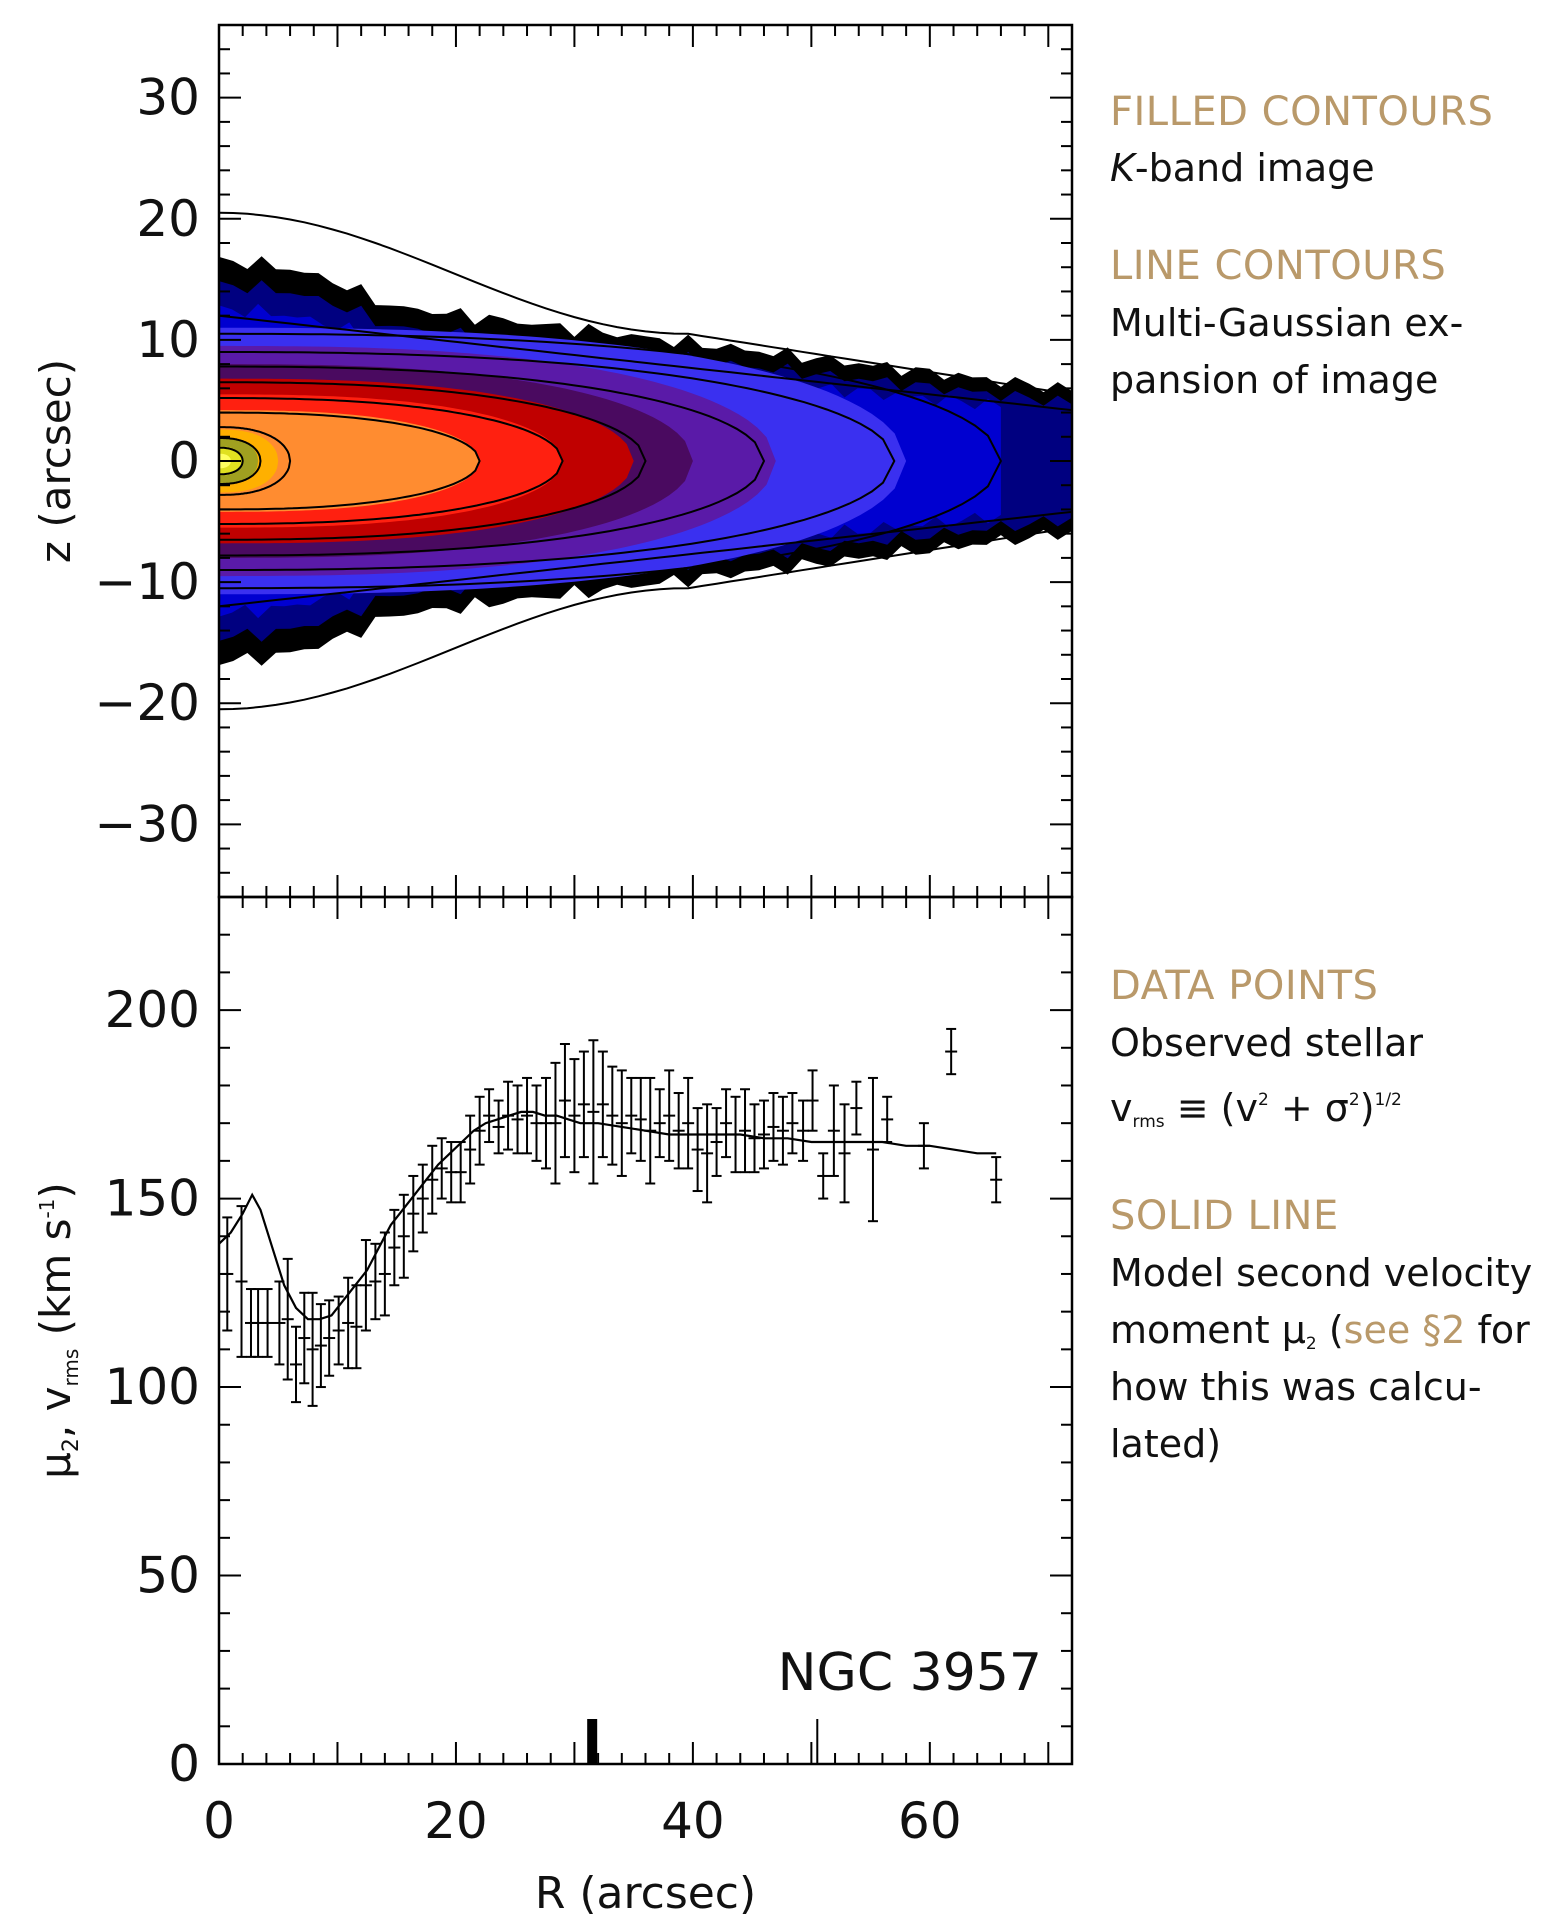  Describe the element at coordinates (147, 703) in the screenshot. I see `top-ytick-label: −20` at that location.